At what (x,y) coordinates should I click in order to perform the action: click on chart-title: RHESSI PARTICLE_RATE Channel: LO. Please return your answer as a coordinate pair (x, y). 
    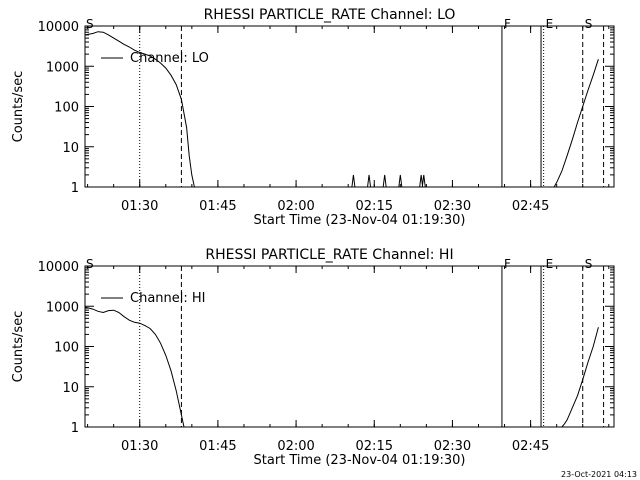
    Looking at the image, I should click on (330, 15).